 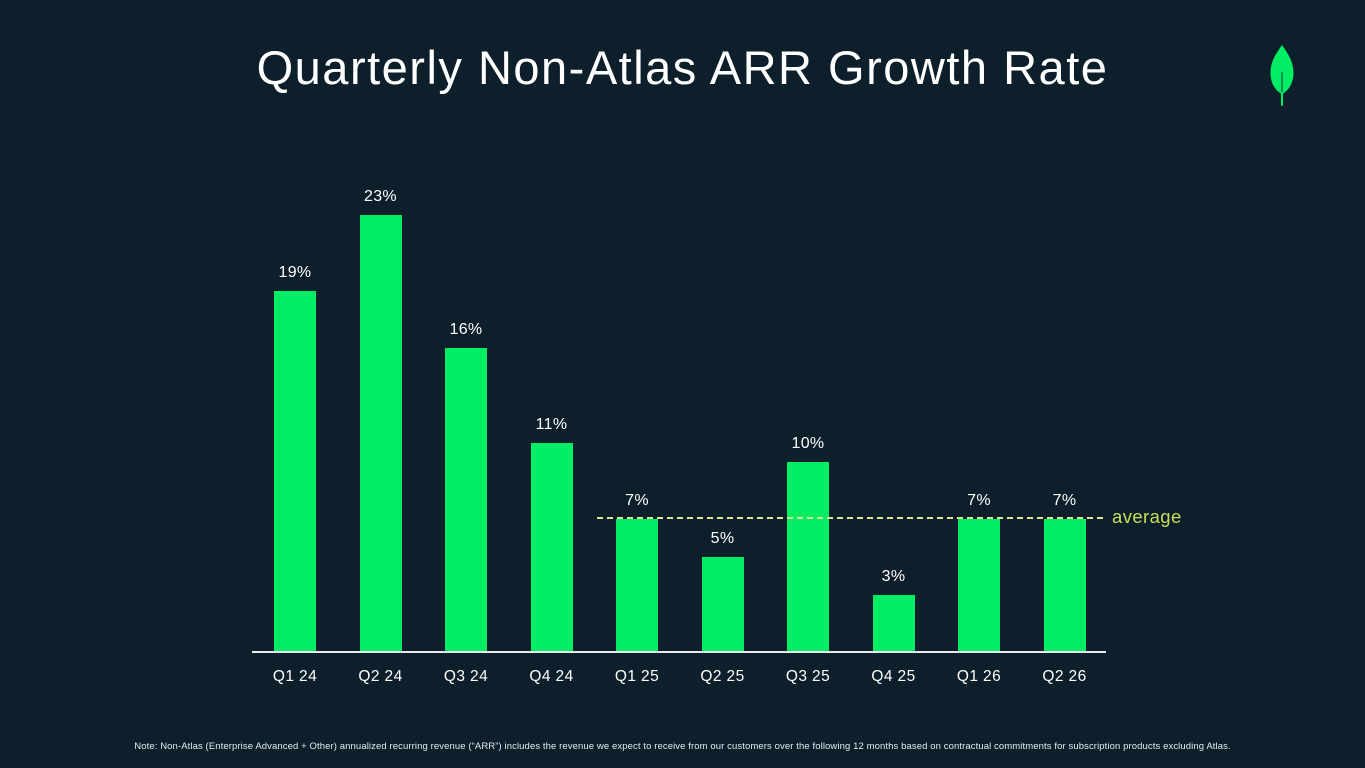 I want to click on x-tick-label-q1-26: Q1 26, so click(x=979, y=676).